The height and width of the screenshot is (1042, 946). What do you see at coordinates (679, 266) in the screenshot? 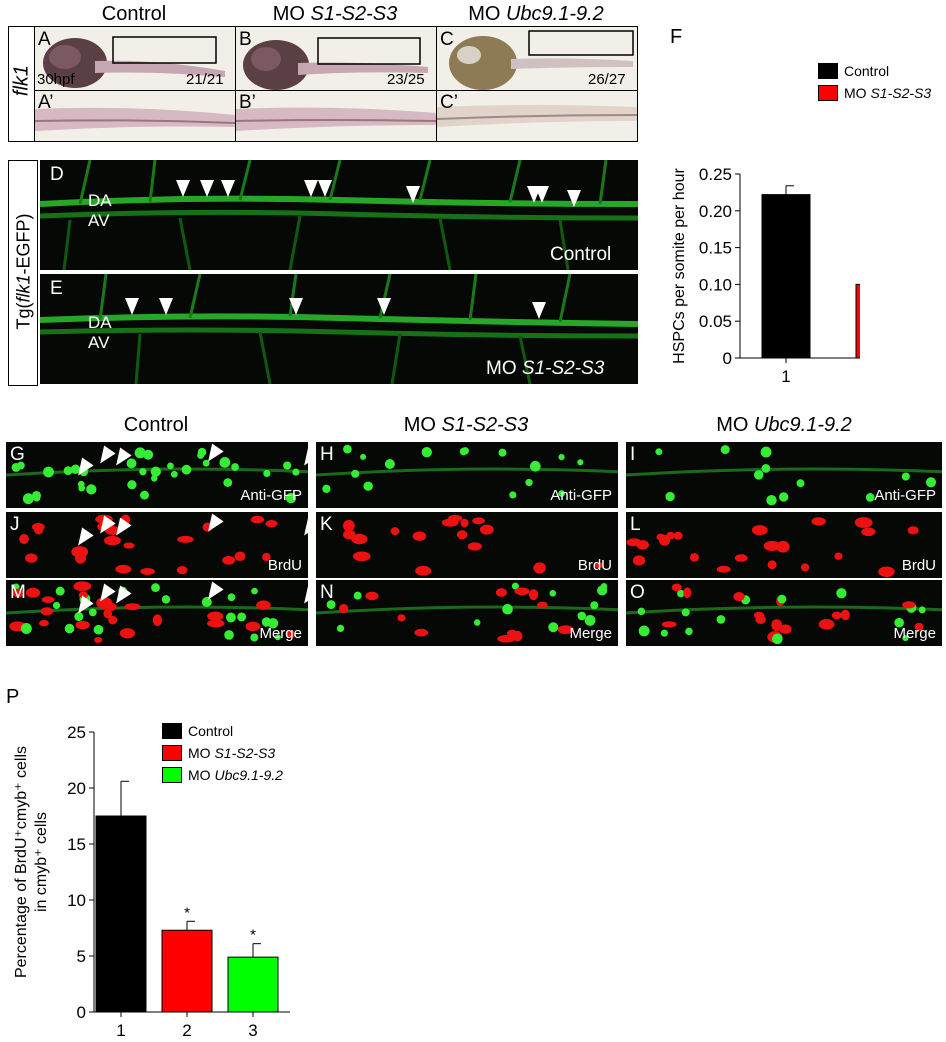
I see `y-axis-label: HSPCs per somite per hour` at bounding box center [679, 266].